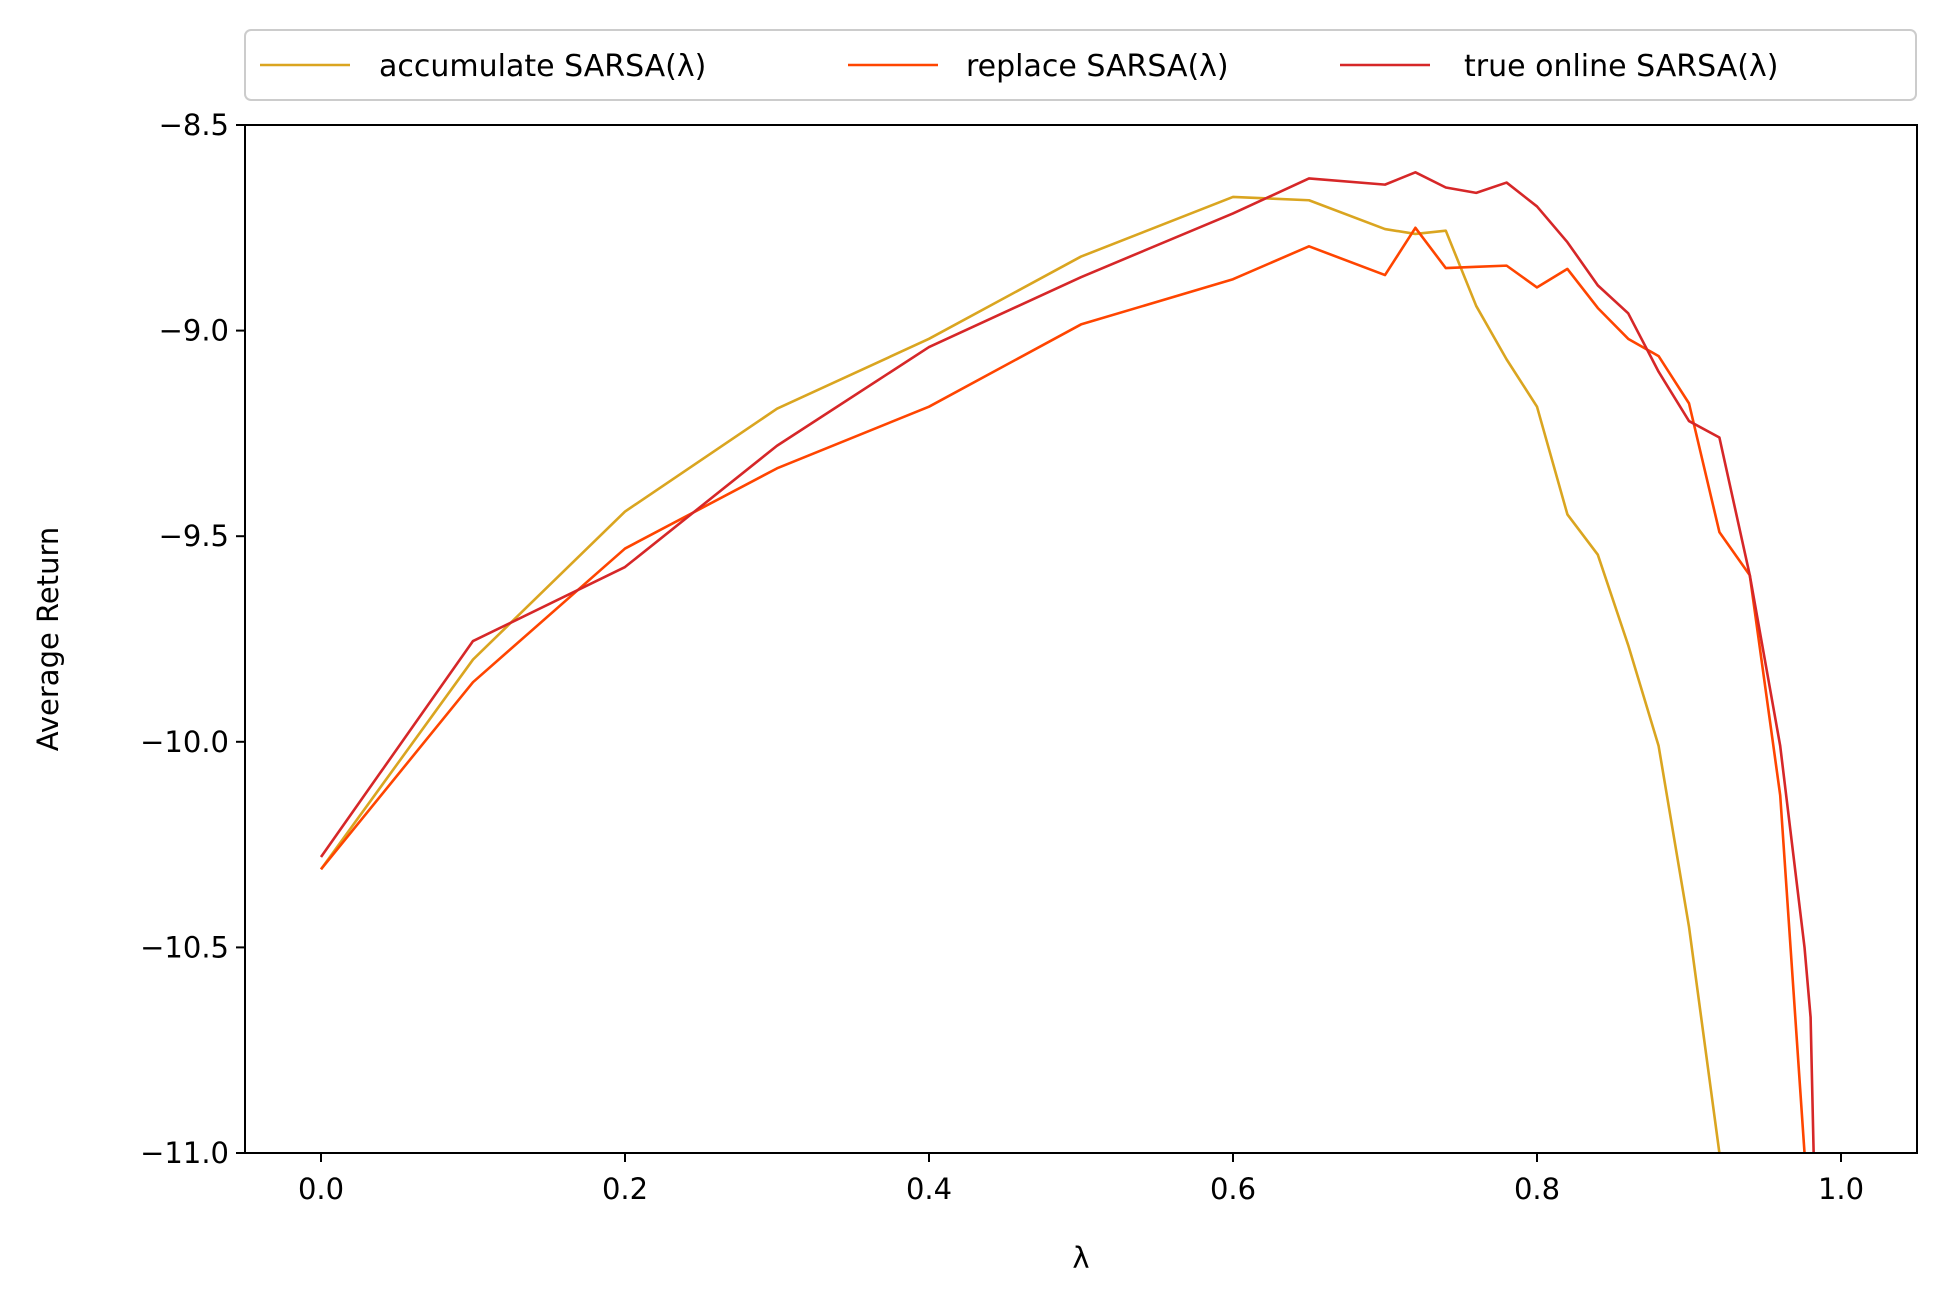 The height and width of the screenshot is (1307, 1938). Describe the element at coordinates (194, 536) in the screenshot. I see `y-tick-label: −9.5` at that location.